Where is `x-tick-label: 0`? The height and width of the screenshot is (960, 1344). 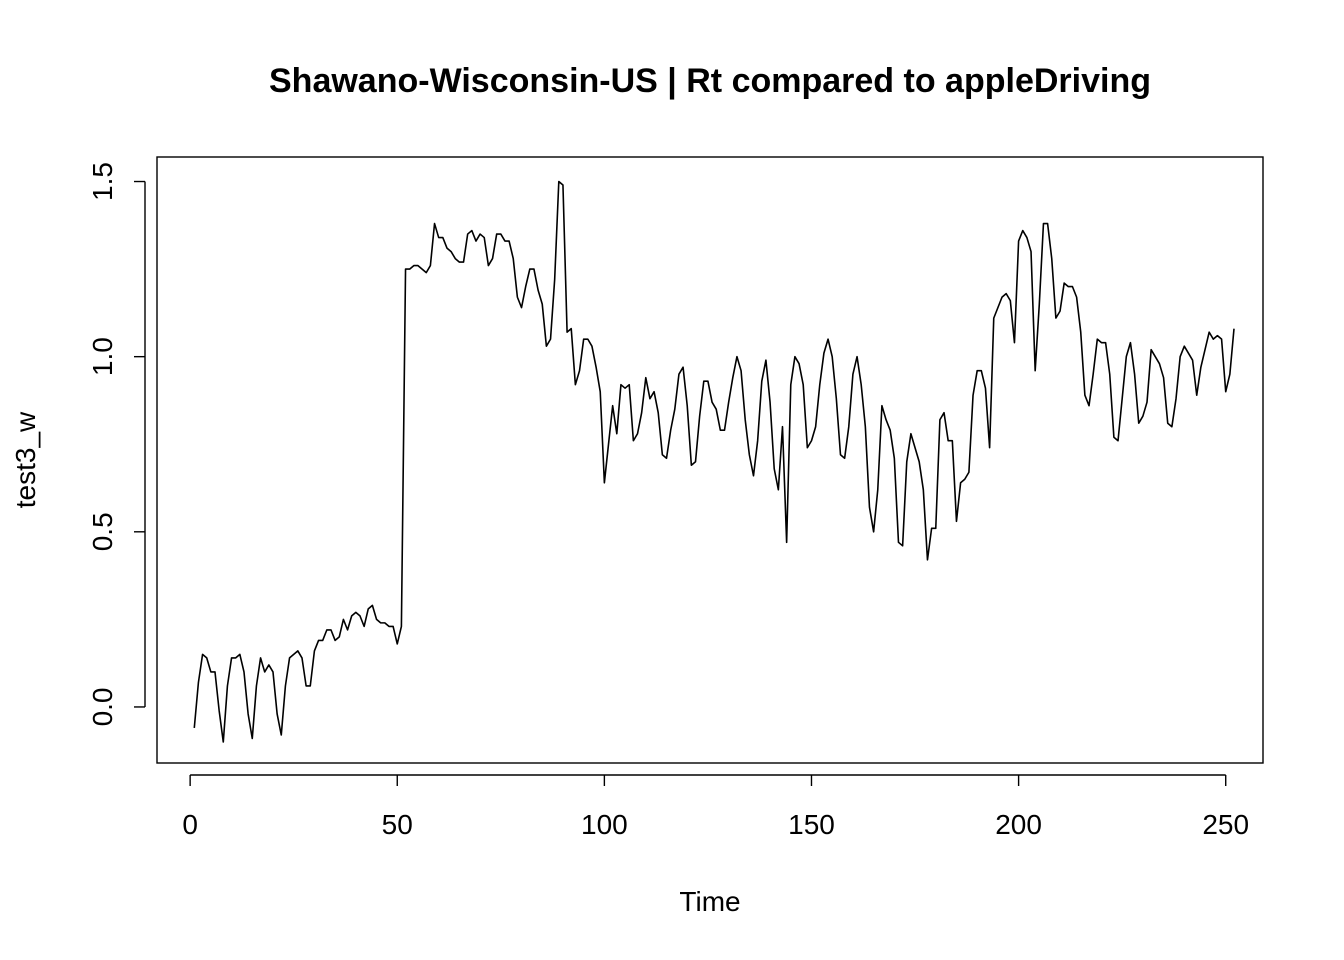
x-tick-label: 0 is located at coordinates (190, 824).